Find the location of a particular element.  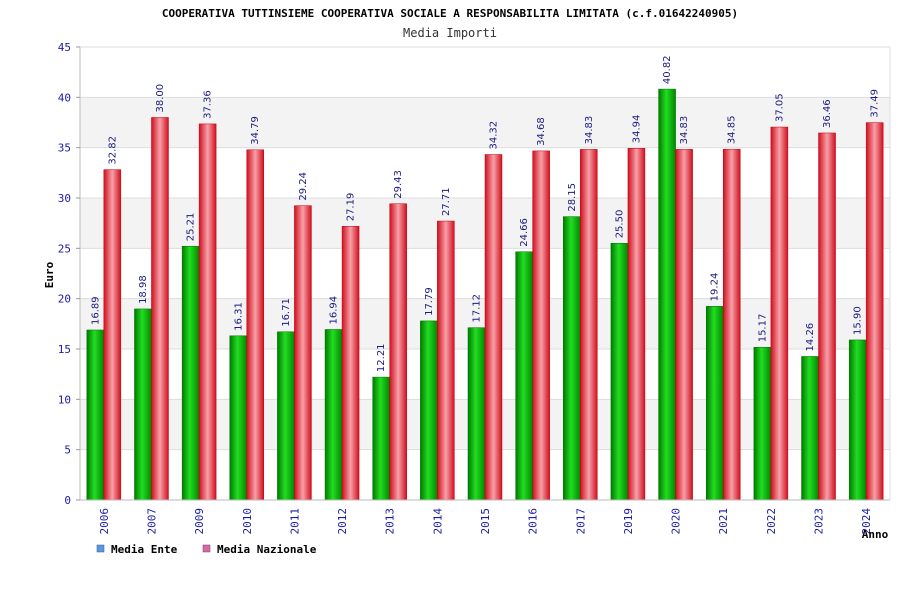

y-tick-label: 0 is located at coordinates (67, 500).